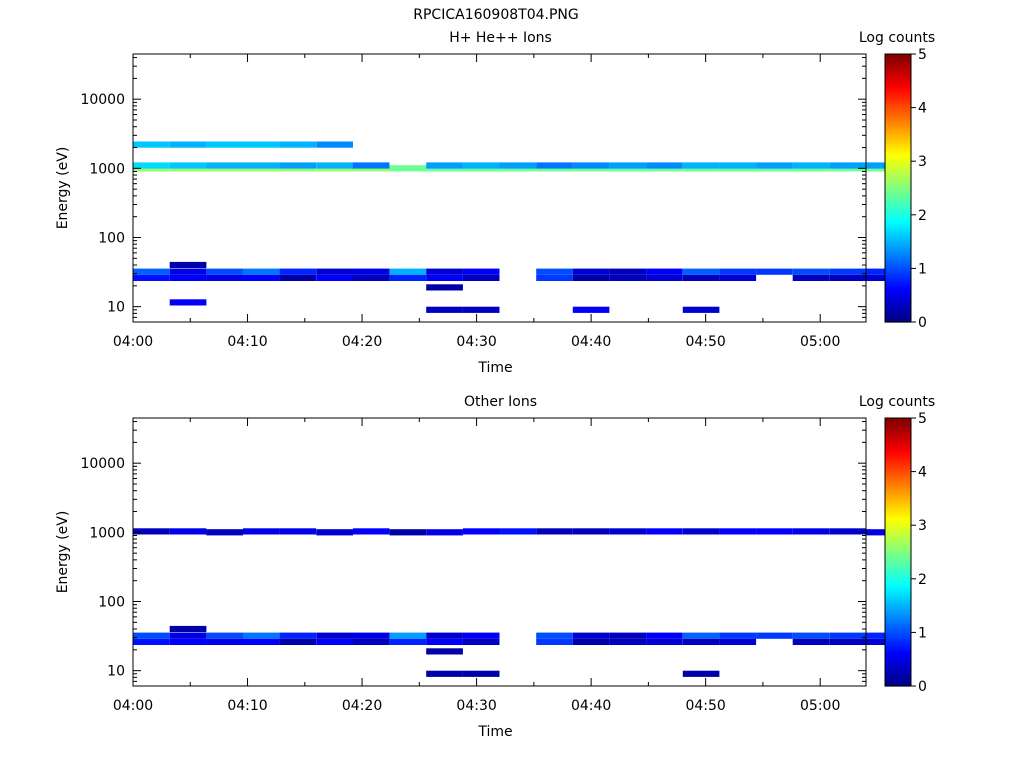  What do you see at coordinates (922, 109) in the screenshot?
I see `colorbar-tick-label: 4` at bounding box center [922, 109].